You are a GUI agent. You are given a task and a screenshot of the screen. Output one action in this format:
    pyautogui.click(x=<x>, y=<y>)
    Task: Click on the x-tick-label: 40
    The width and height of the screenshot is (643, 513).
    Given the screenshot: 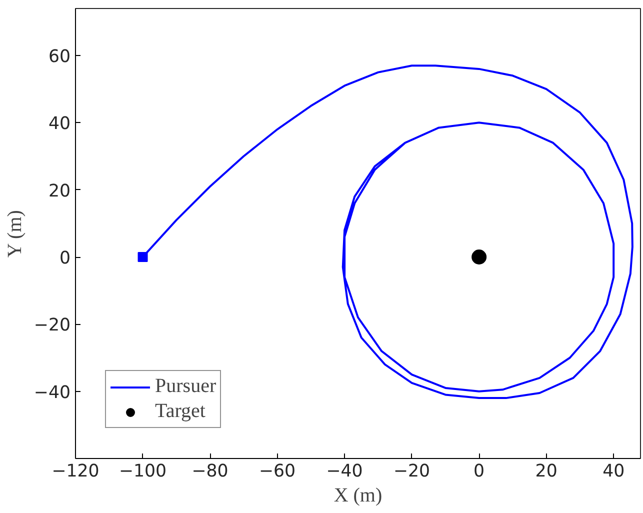 What is the action you would take?
    pyautogui.click(x=613, y=472)
    